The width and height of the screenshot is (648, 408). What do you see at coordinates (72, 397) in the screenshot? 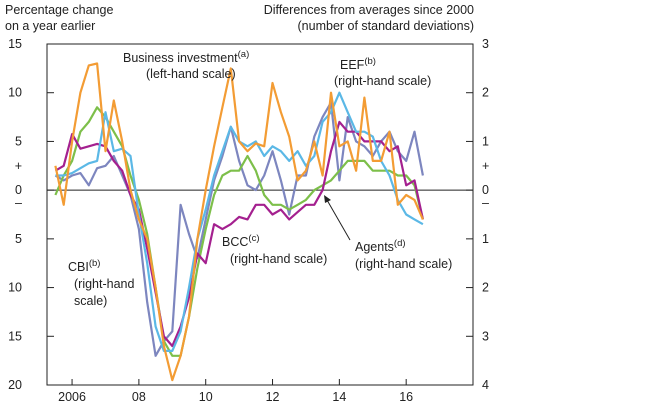
I see `x-tick-label: 2006` at bounding box center [72, 397].